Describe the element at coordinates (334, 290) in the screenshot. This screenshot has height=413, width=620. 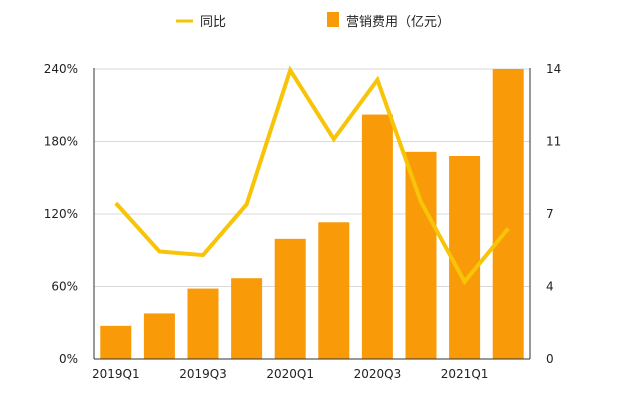
I see `bar-2020Q2` at that location.